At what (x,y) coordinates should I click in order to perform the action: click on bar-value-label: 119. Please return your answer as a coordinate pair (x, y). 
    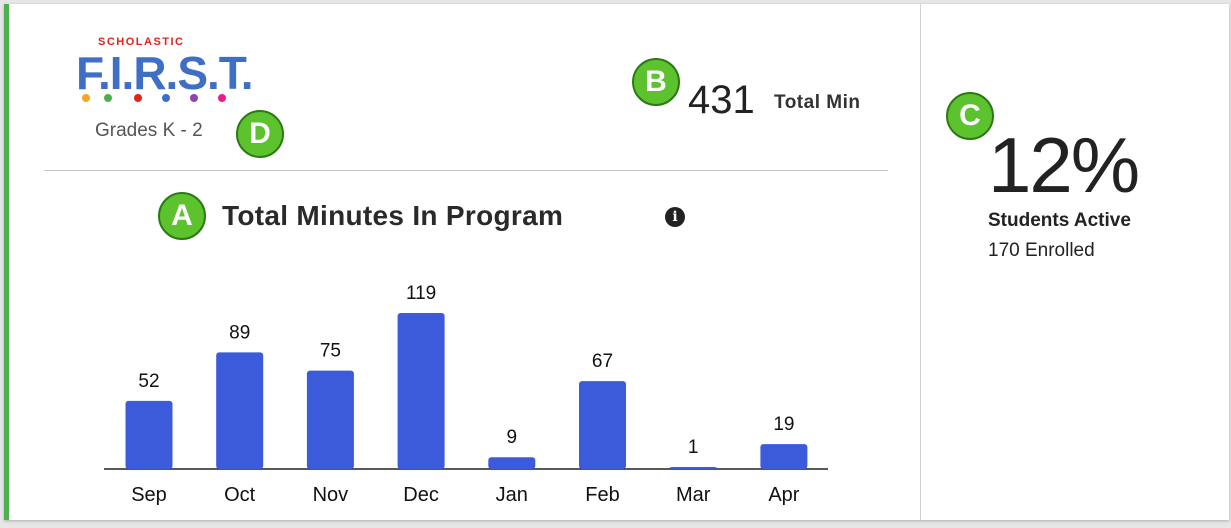
    Looking at the image, I should click on (421, 293).